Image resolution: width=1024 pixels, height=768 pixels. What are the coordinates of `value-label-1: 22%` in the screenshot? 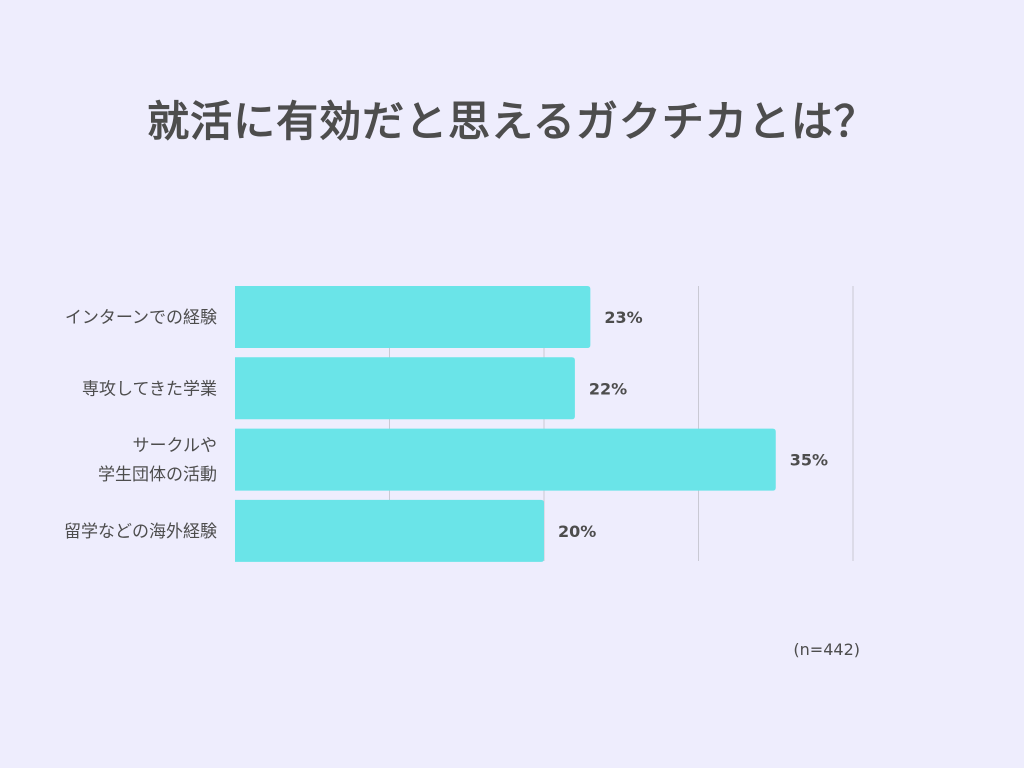 It's located at (608, 388).